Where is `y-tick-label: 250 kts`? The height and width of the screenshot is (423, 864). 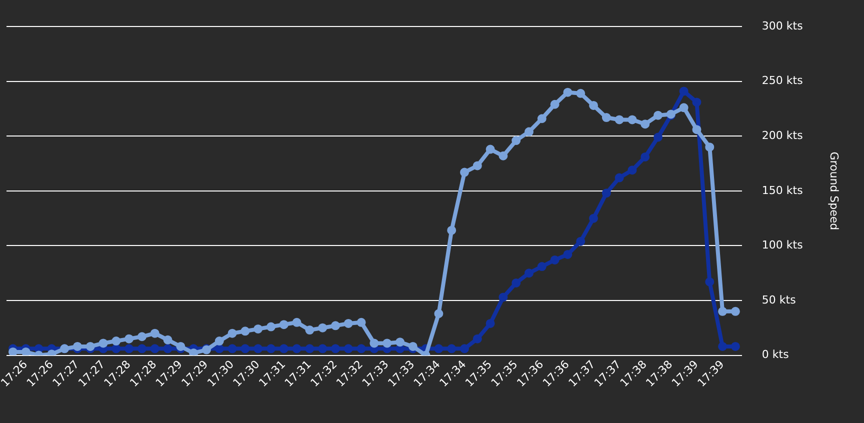
y-tick-label: 250 kts is located at coordinates (783, 81).